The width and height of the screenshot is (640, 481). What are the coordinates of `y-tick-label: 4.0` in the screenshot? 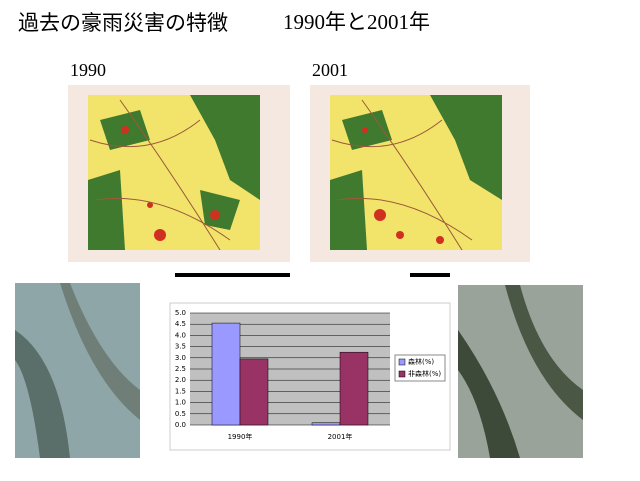 It's located at (180, 335).